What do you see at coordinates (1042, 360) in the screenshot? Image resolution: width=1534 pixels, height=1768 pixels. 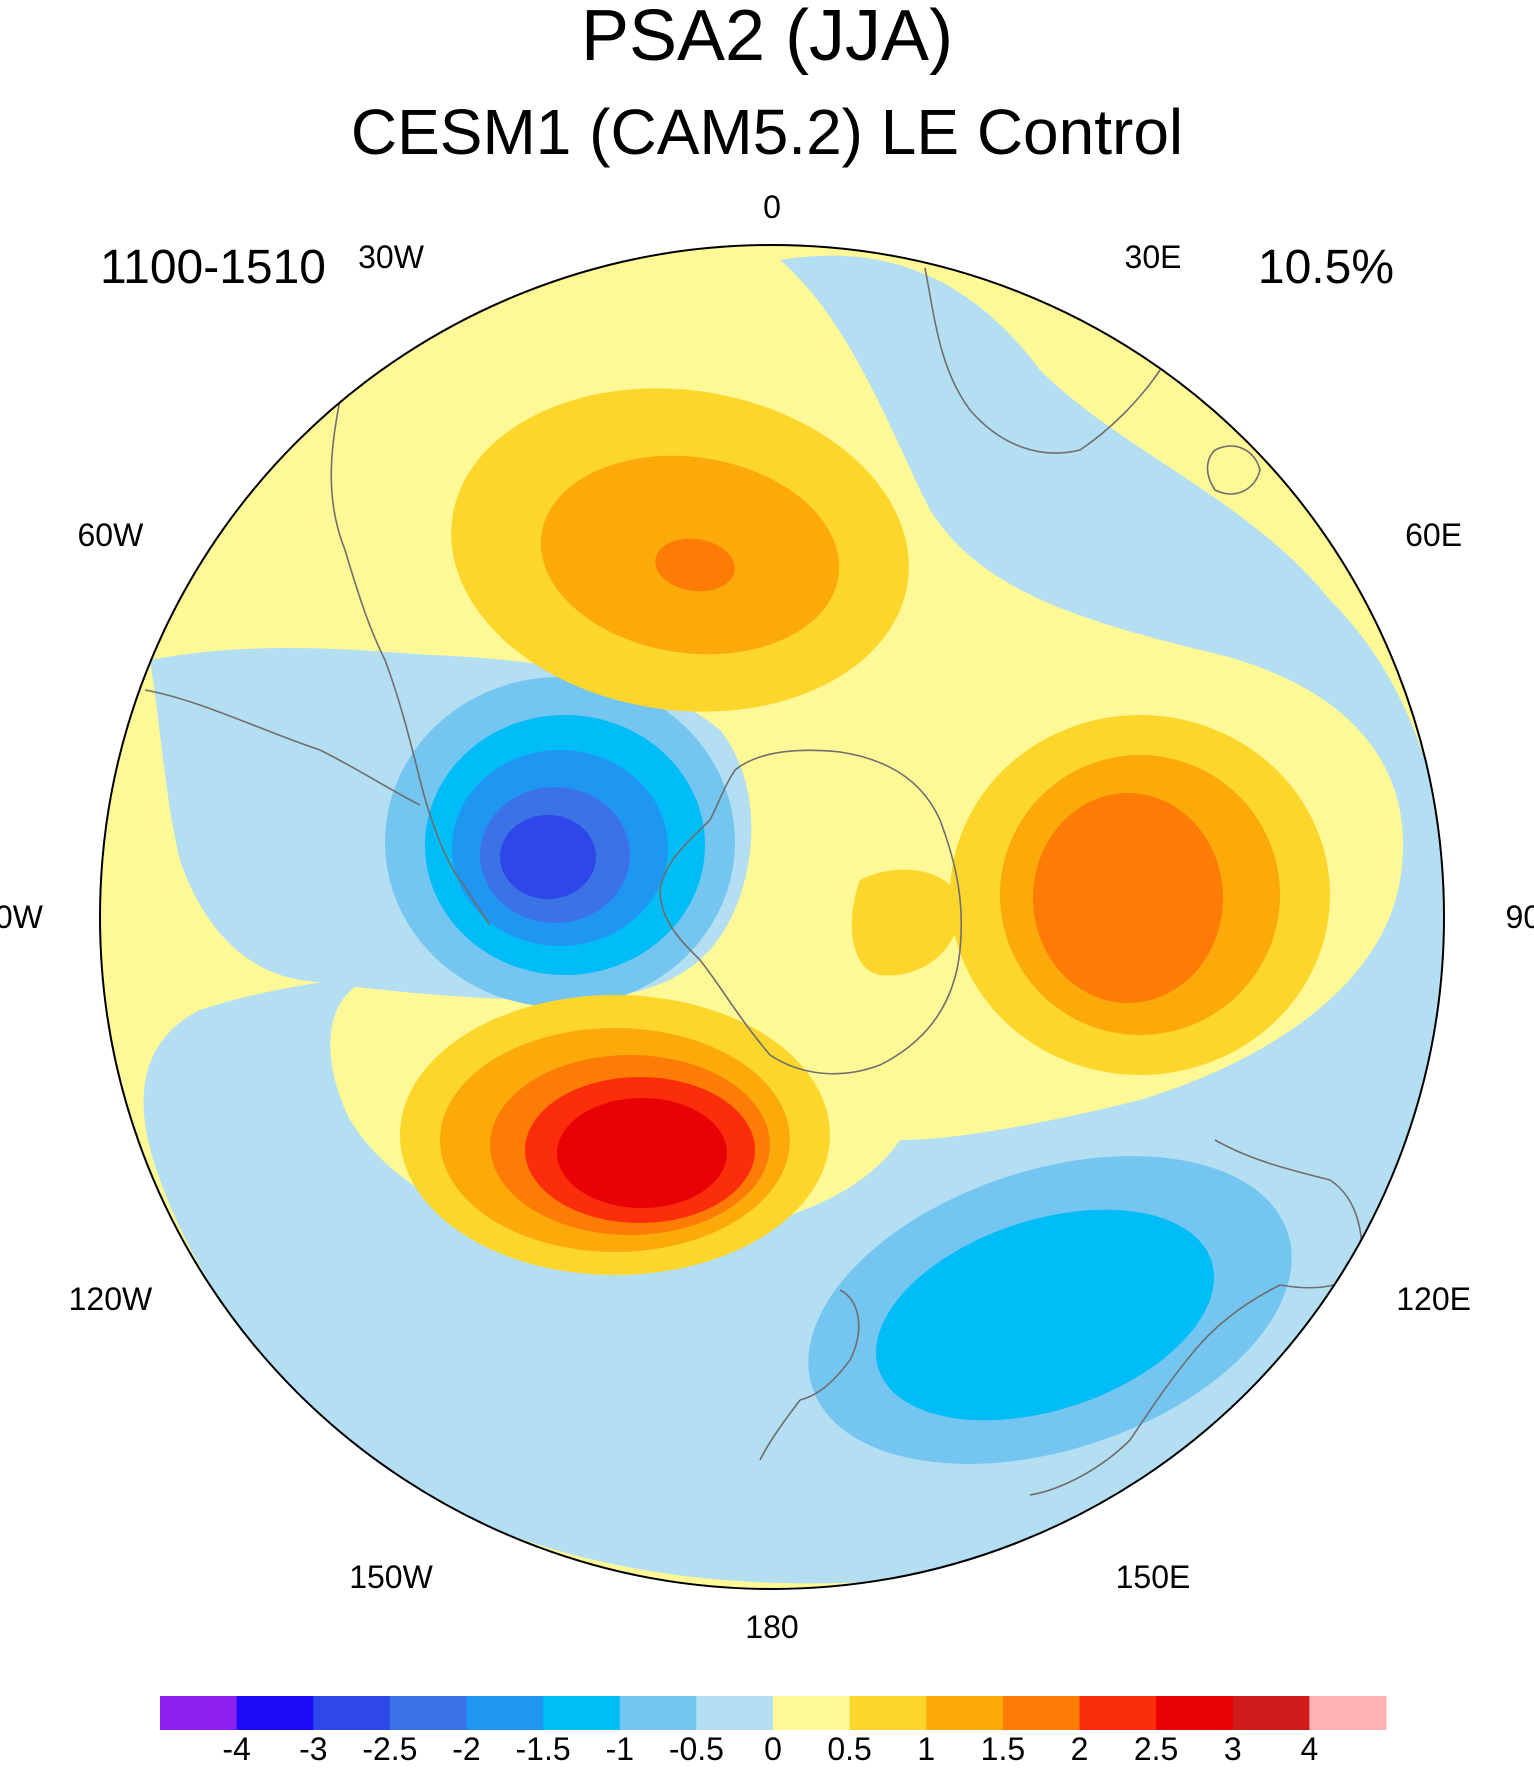 I see `africa-coastline` at bounding box center [1042, 360].